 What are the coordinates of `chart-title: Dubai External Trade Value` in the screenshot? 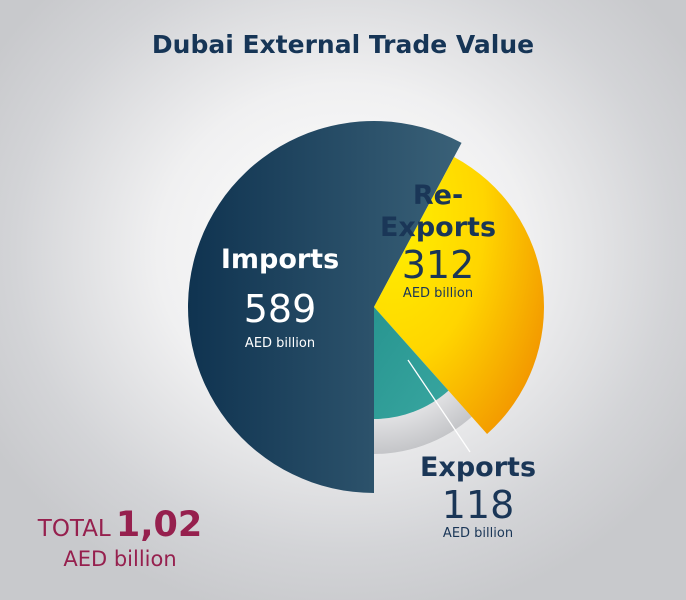 It's located at (343, 44).